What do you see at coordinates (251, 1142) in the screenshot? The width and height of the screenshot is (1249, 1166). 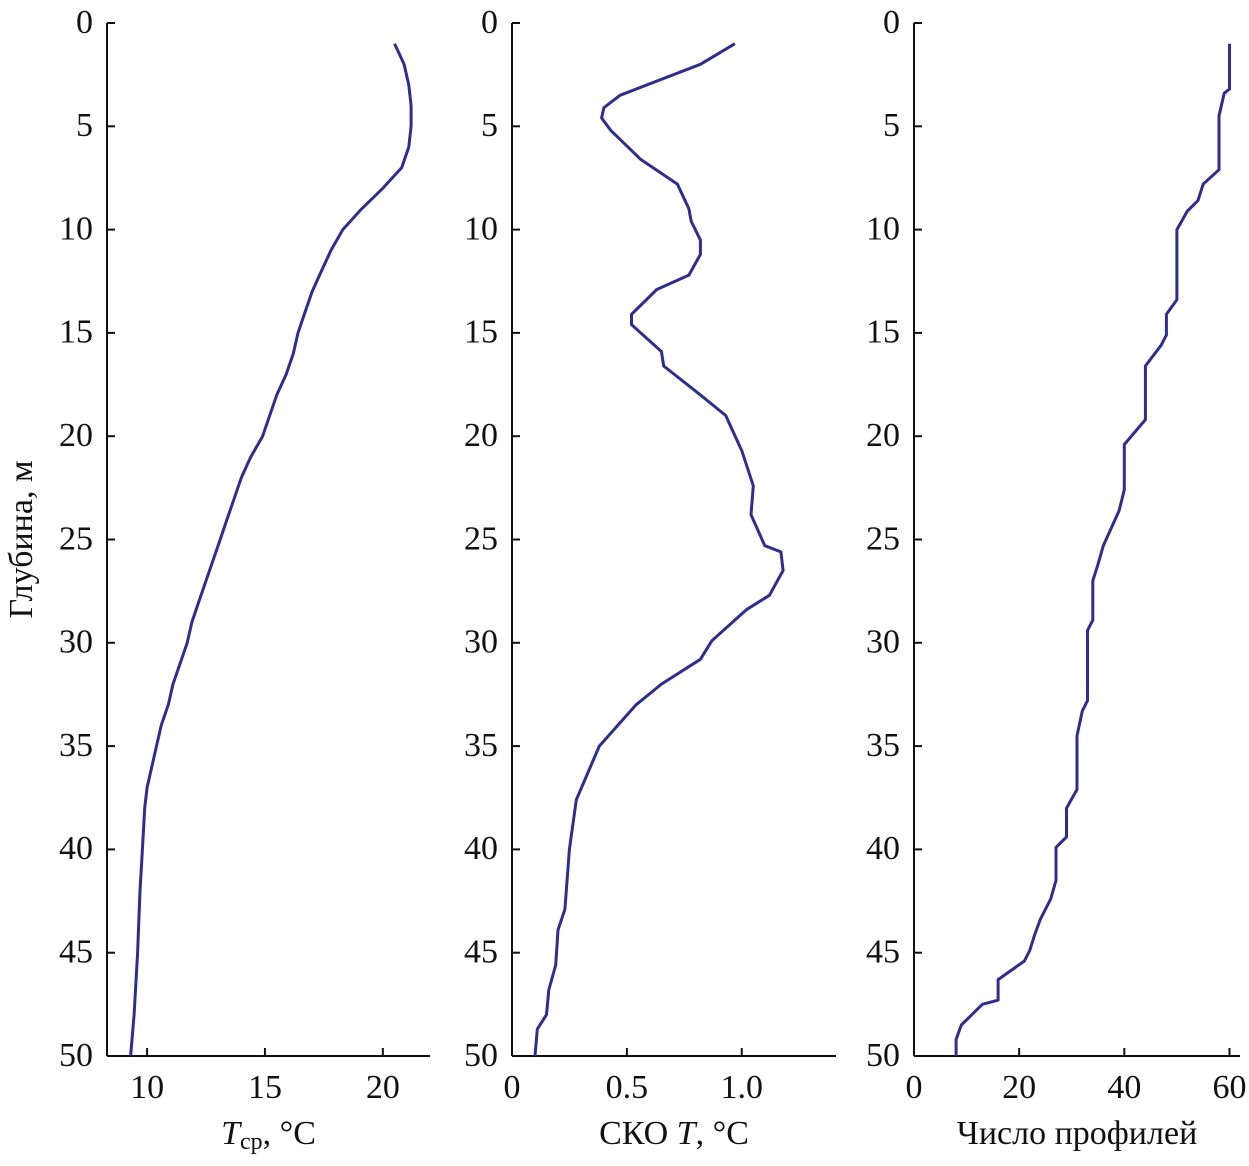 I see `label-part: ср` at bounding box center [251, 1142].